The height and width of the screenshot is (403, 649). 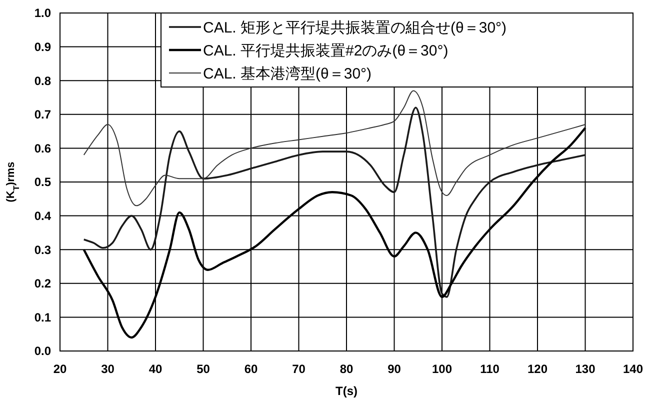 What do you see at coordinates (43, 148) in the screenshot?
I see `y-tick-label: 0.6` at bounding box center [43, 148].